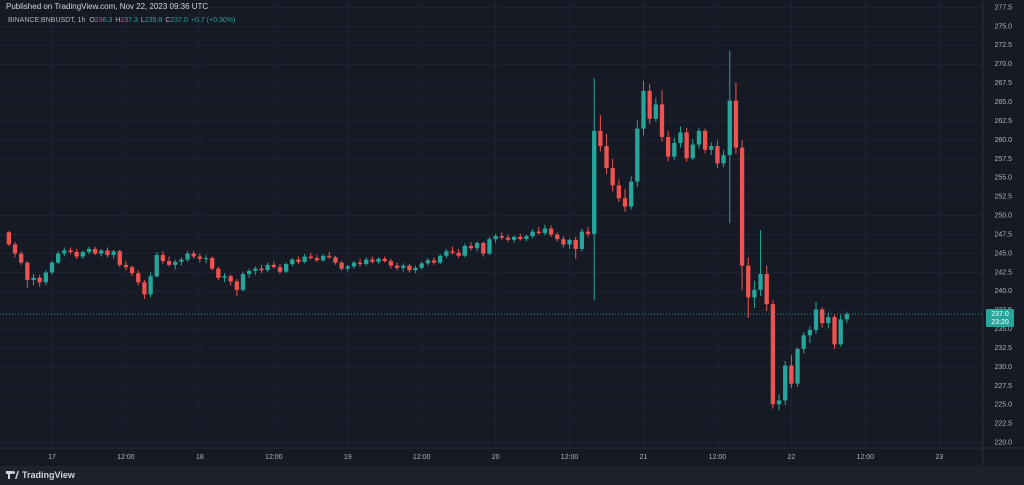 Image resolution: width=1024 pixels, height=485 pixels. What do you see at coordinates (1003, 178) in the screenshot?
I see `y-tick-label: 255.0` at bounding box center [1003, 178].